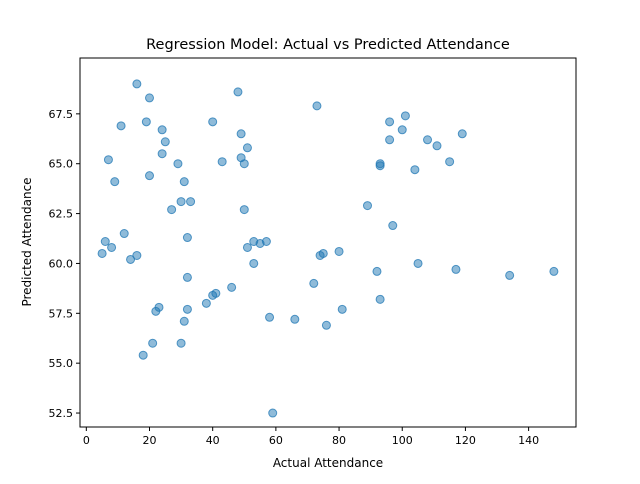 This screenshot has width=640, height=484. I want to click on y-tick-label: 60.0, so click(61, 263).